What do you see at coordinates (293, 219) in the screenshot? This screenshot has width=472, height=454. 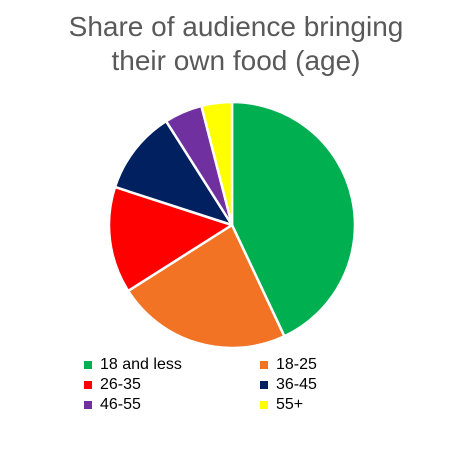 I see `pie-slice-18-and-less` at bounding box center [293, 219].